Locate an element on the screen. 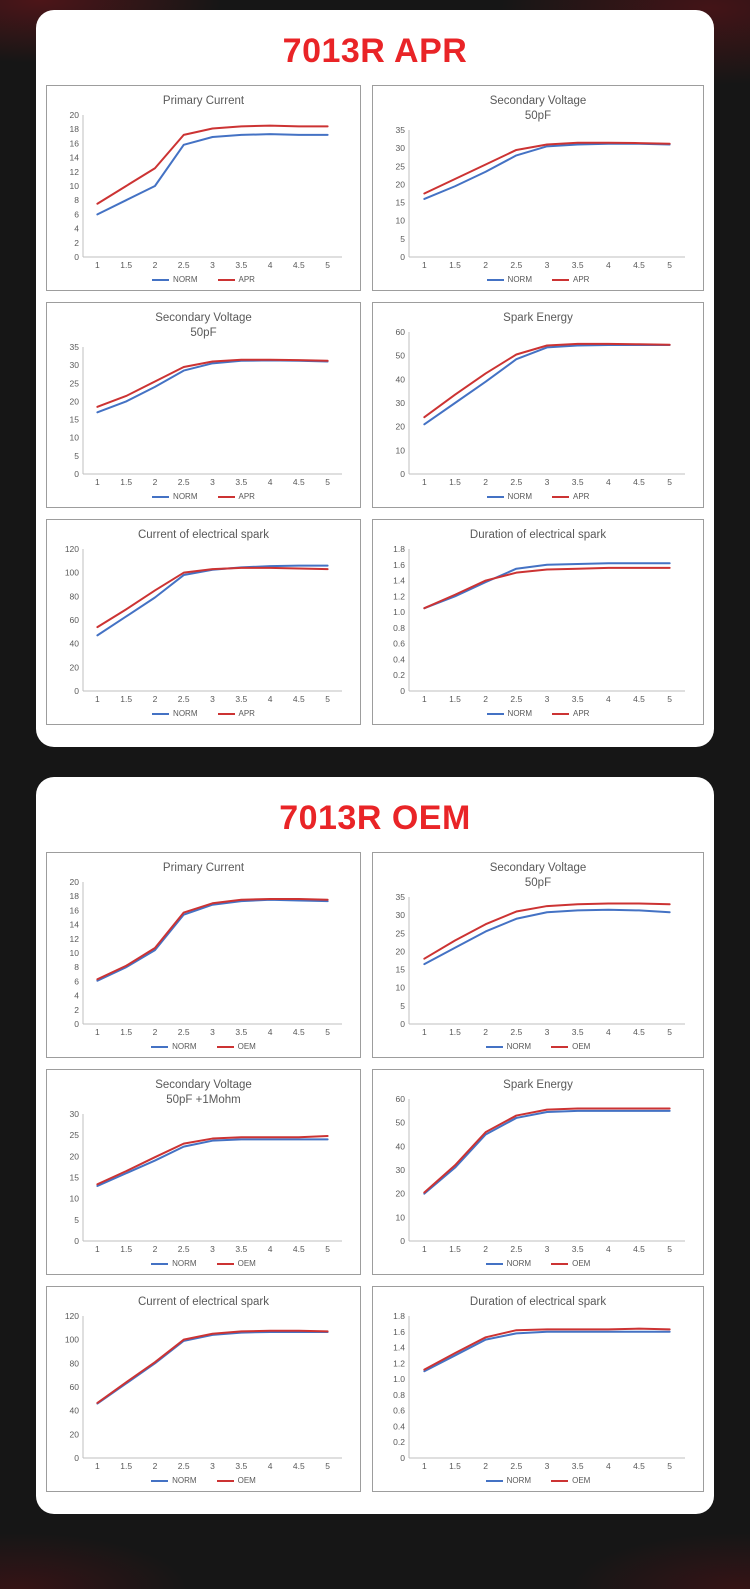 The height and width of the screenshot is (1589, 750). y-tick-label: 15 is located at coordinates (401, 202).